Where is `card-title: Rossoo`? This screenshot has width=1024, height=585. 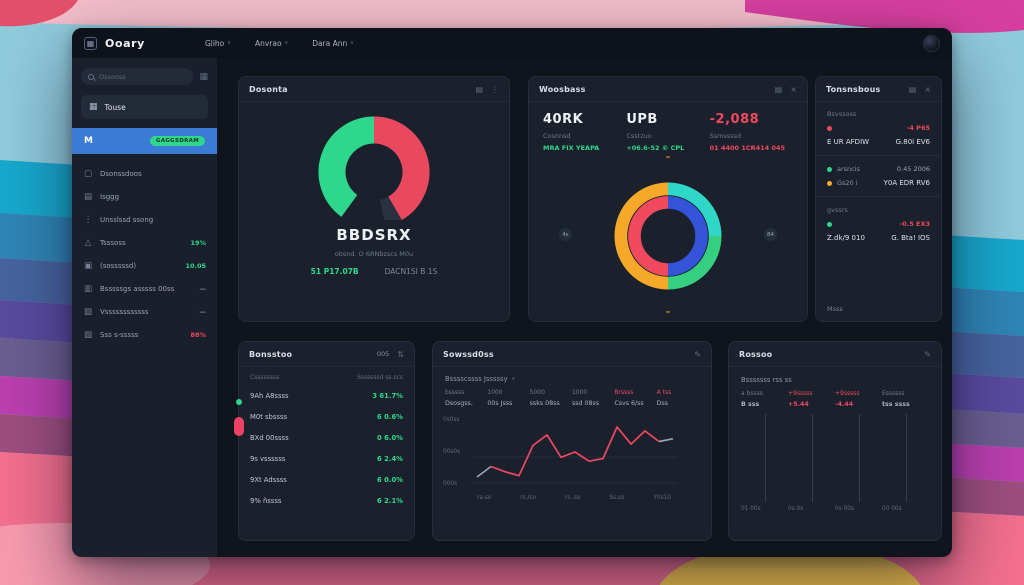
card-title: Rossoo is located at coordinates (756, 354).